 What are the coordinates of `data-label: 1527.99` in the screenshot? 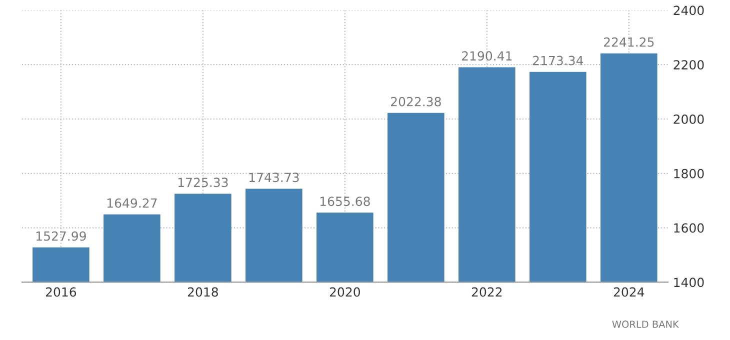 It's located at (61, 236).